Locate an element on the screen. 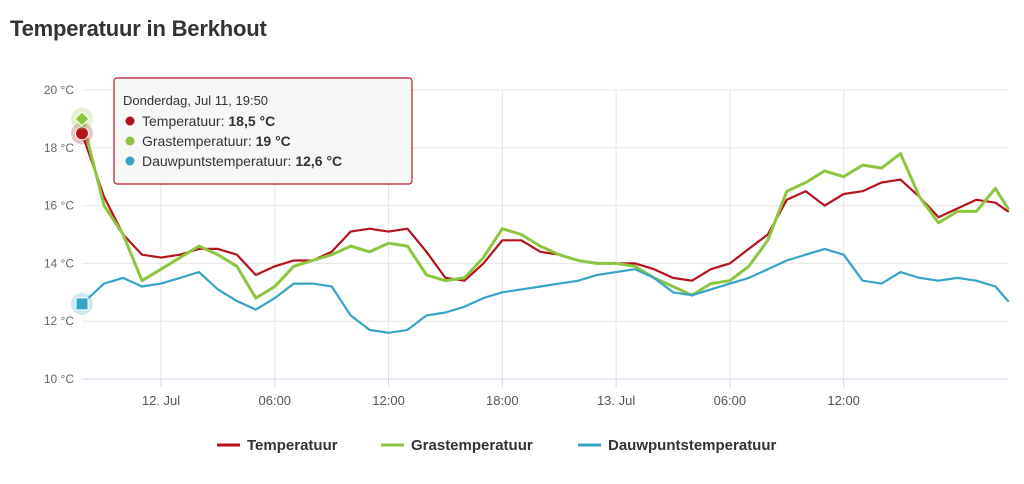 The image size is (1024, 484). tooltip-dot-temperatuur is located at coordinates (130, 121).